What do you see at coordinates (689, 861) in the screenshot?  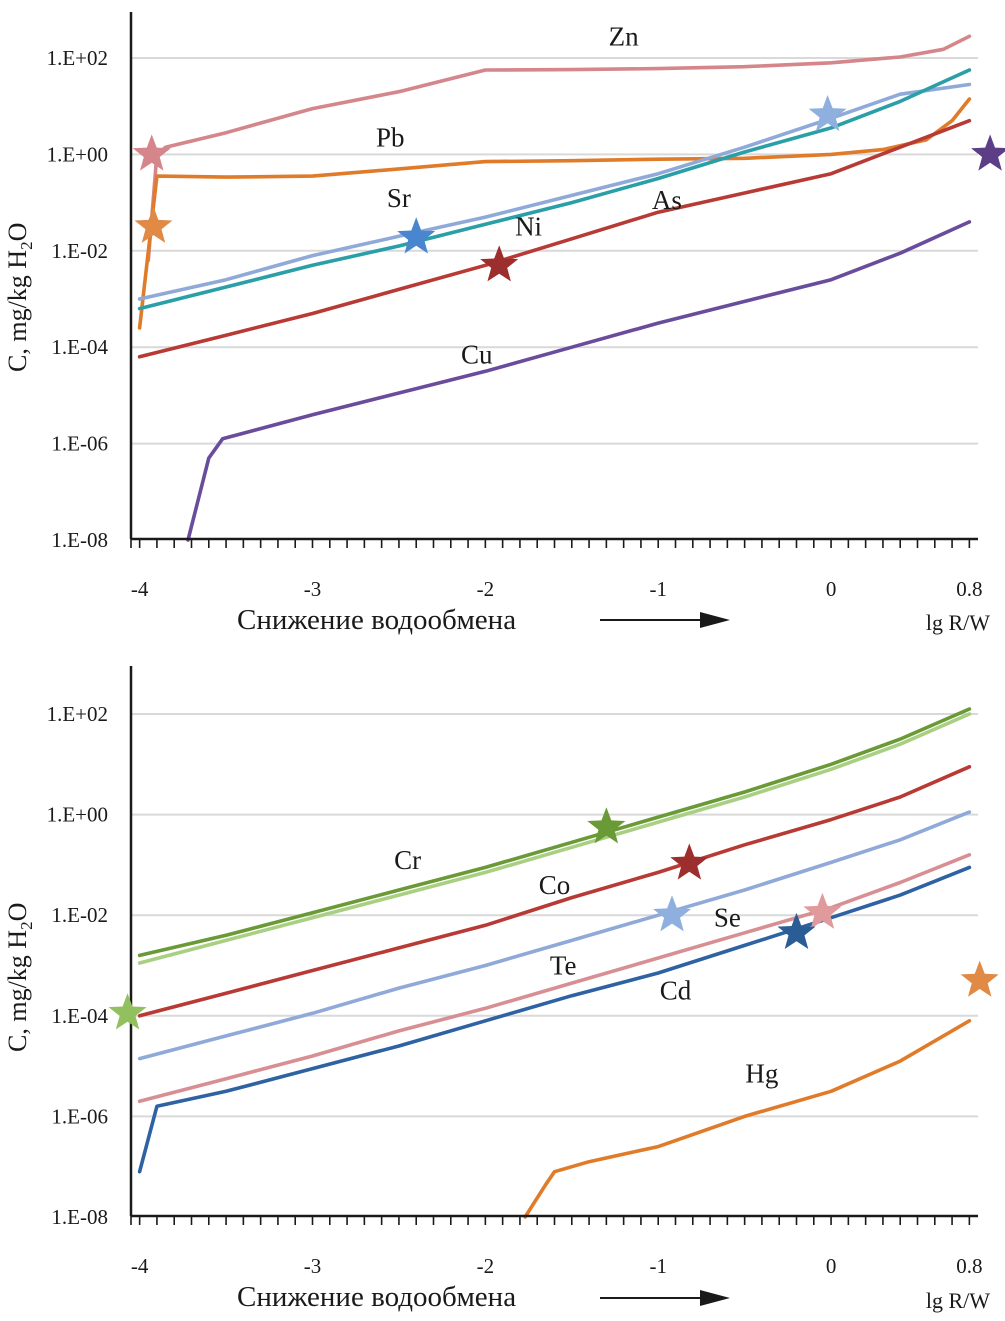 I see `star-marker-co` at bounding box center [689, 861].